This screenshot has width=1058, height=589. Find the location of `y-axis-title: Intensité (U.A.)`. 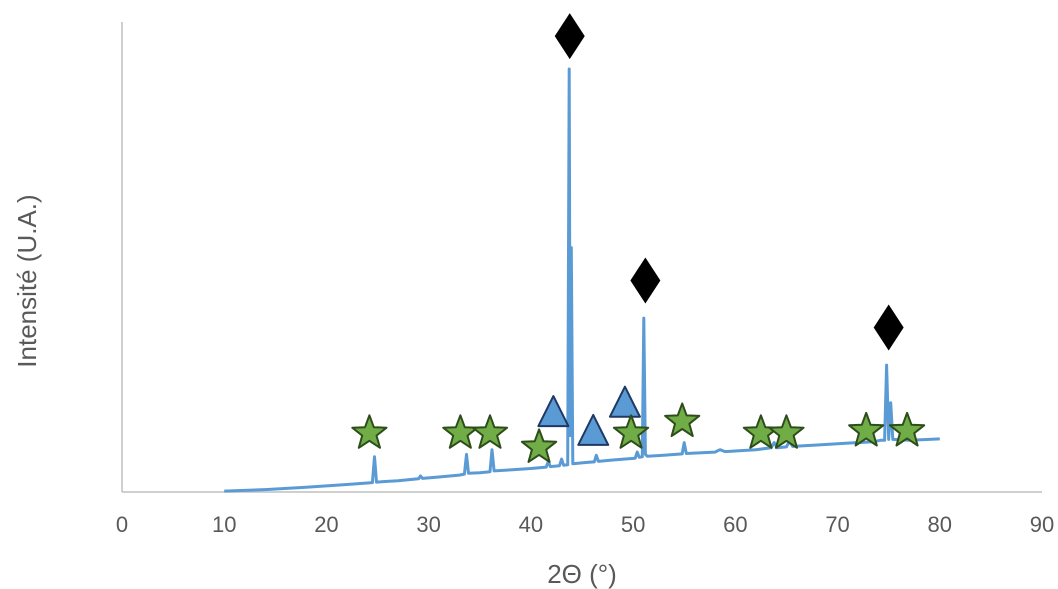

y-axis-title: Intensité (U.A.) is located at coordinates (27, 280).